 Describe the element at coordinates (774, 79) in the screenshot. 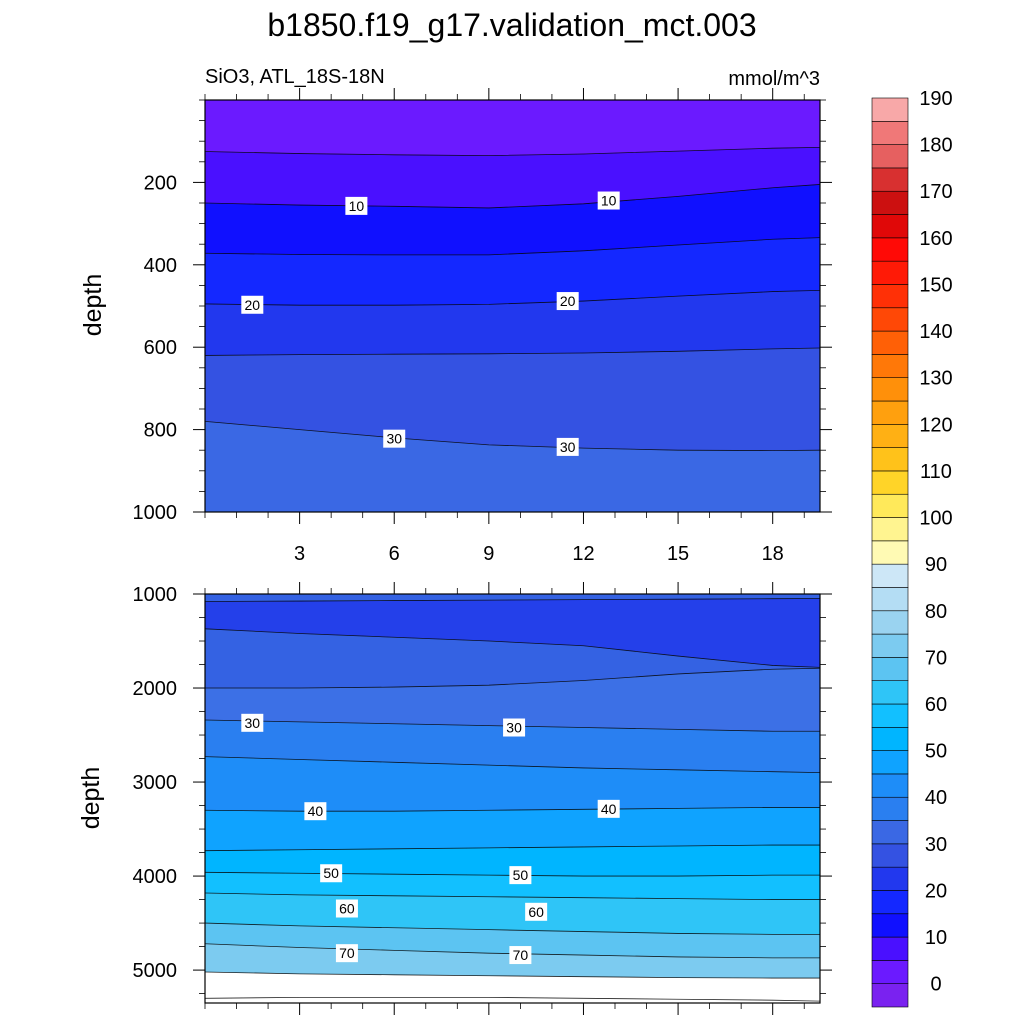

I see `panel-units: mmol/m^3` at that location.